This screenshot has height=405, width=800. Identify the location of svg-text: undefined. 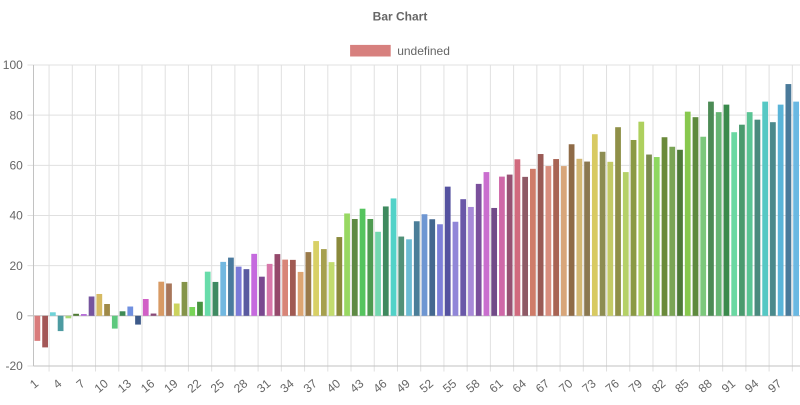
(423, 51).